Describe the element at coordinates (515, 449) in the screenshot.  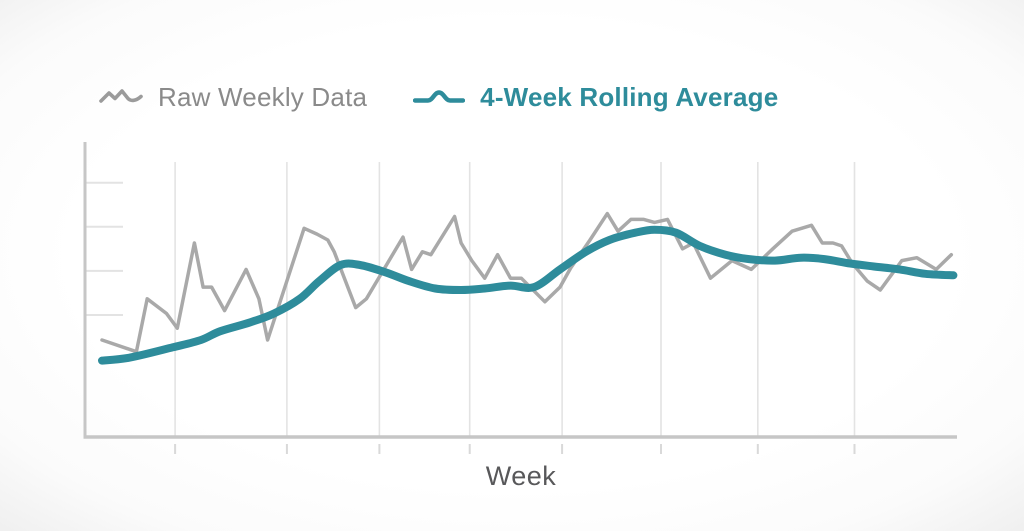
I see `x-axis-ticks` at that location.